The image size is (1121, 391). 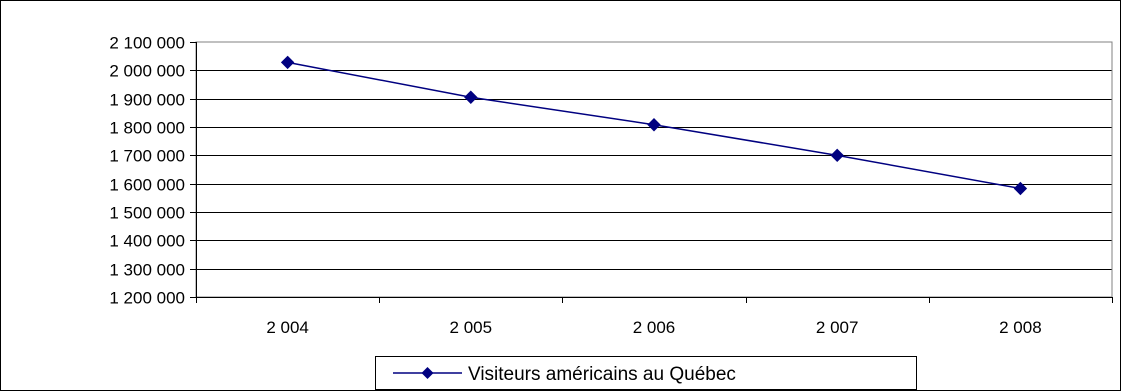 I want to click on y-tick-label-3: 1 500 000, so click(x=147, y=213).